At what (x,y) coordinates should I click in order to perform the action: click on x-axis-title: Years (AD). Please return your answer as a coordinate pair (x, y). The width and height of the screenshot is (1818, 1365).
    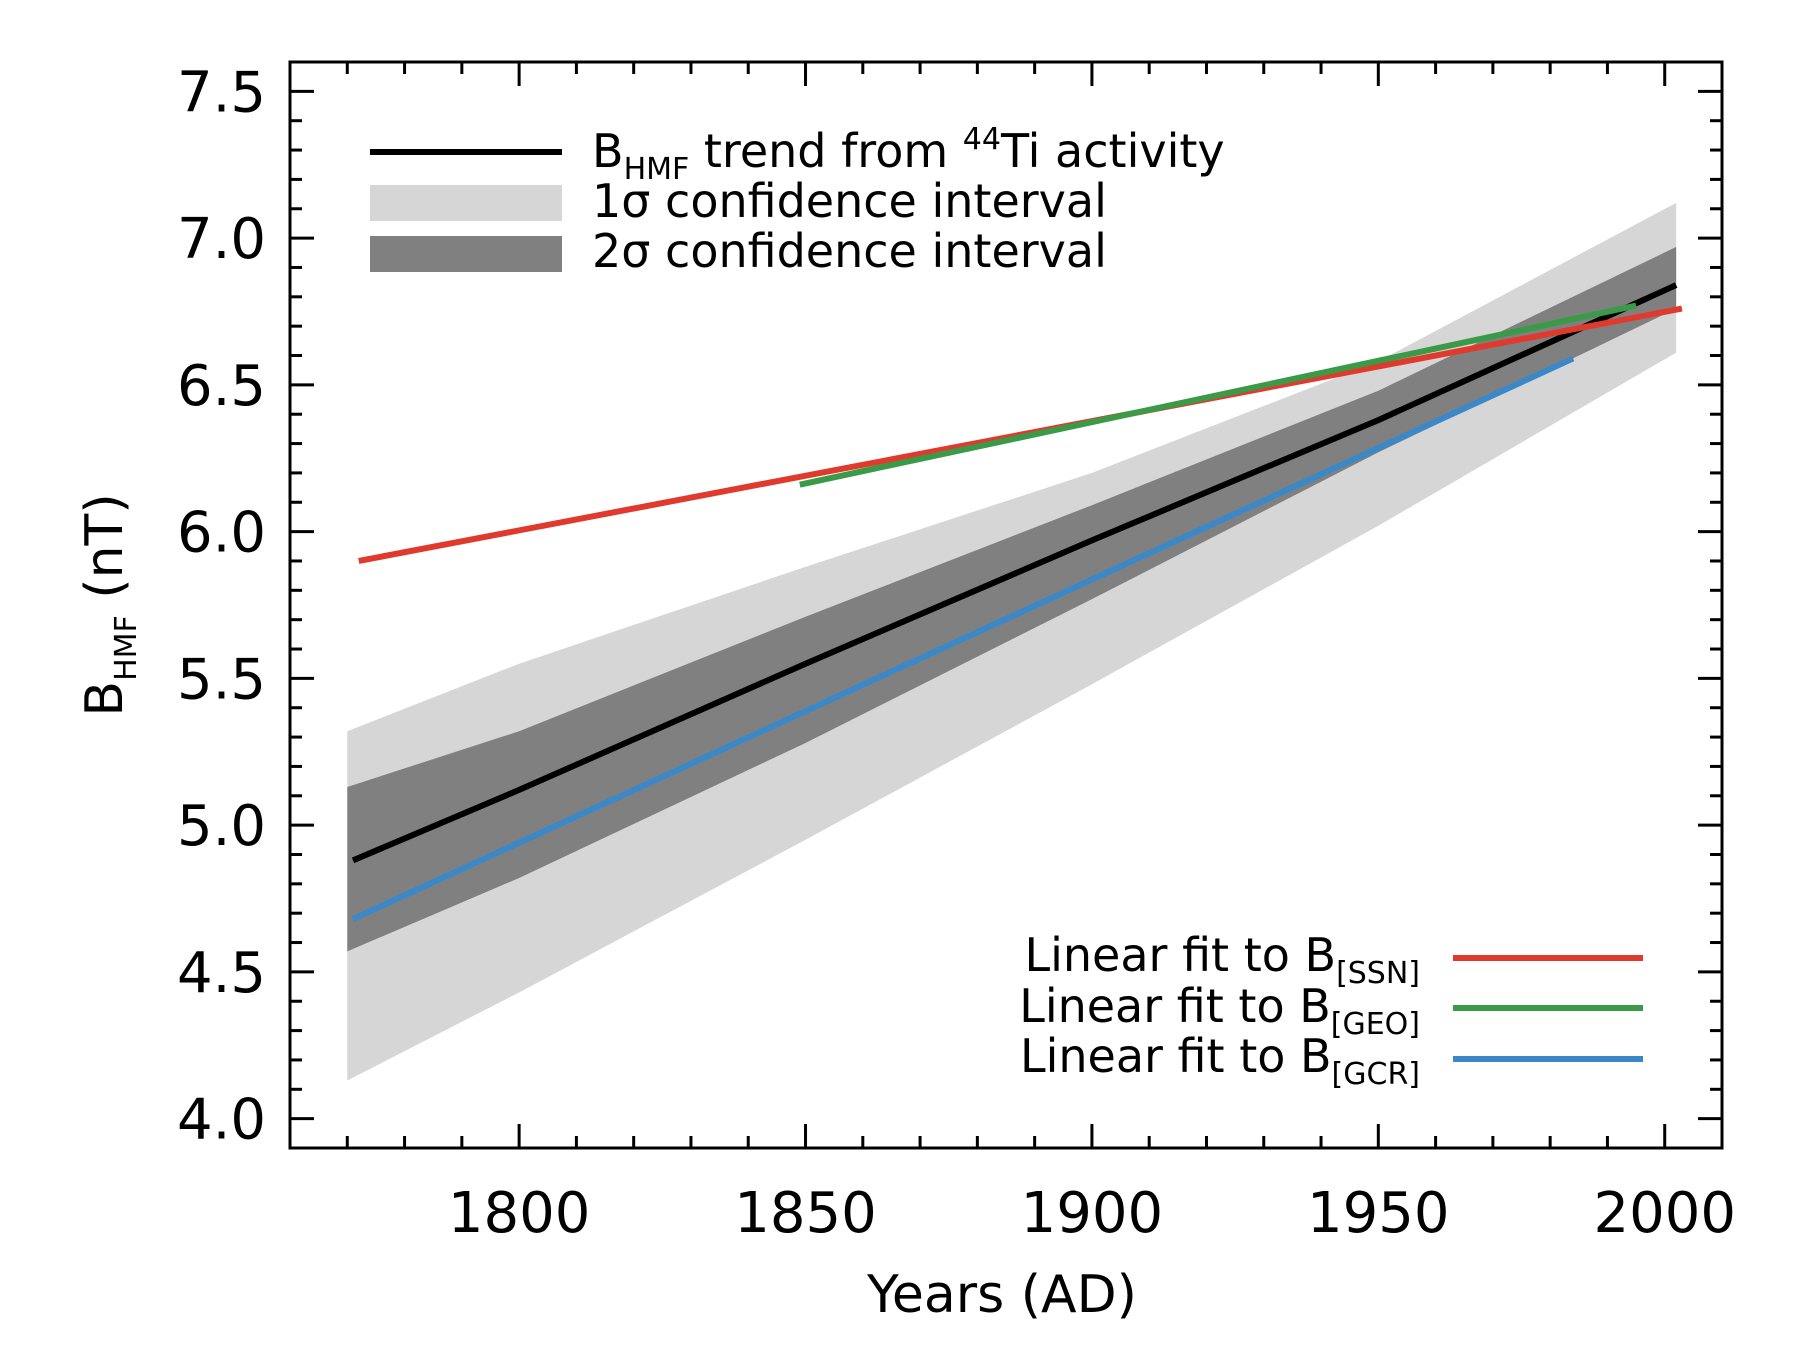
    Looking at the image, I should click on (1001, 1295).